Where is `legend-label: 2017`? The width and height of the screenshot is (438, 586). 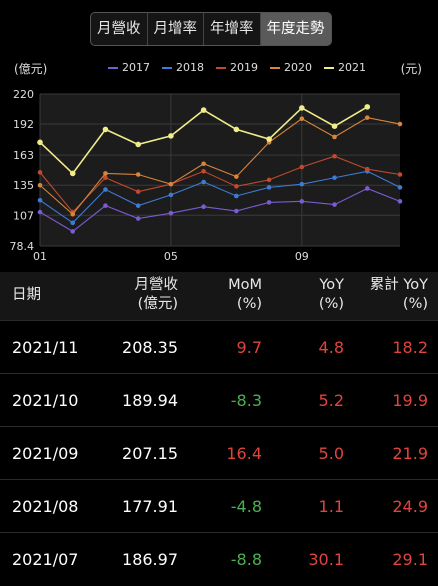 legend-label: 2017 is located at coordinates (136, 67).